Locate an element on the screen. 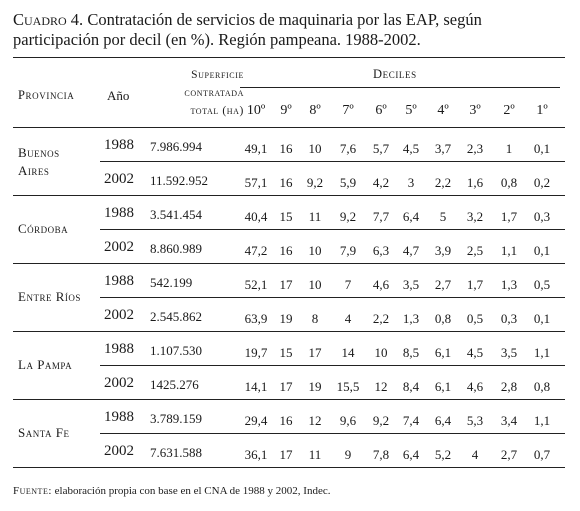 Image resolution: width=580 pixels, height=511 pixels. header-rule is located at coordinates (289, 127).